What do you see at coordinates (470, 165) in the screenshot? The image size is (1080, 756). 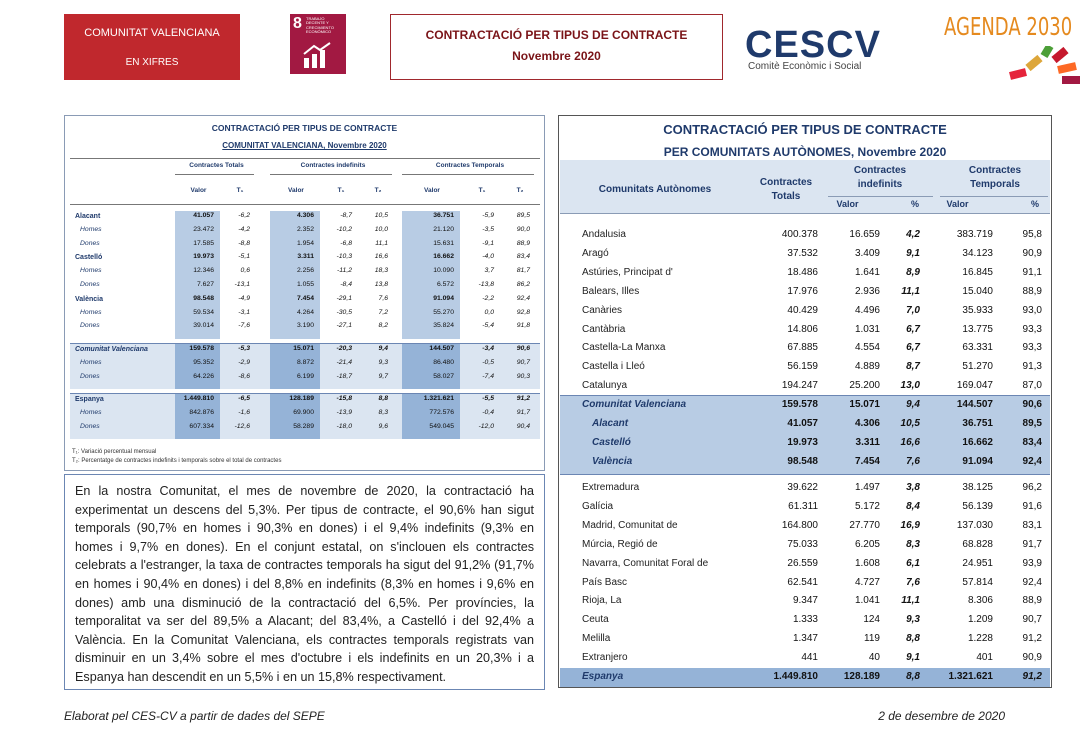 I see `group-header: Contractes Temporals` at bounding box center [470, 165].